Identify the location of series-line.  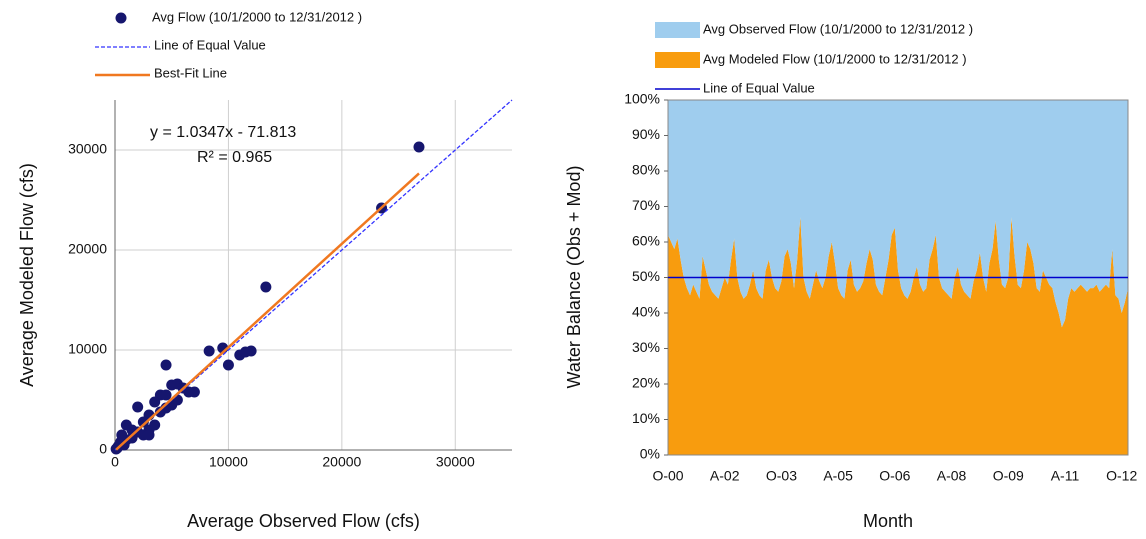
(267, 311).